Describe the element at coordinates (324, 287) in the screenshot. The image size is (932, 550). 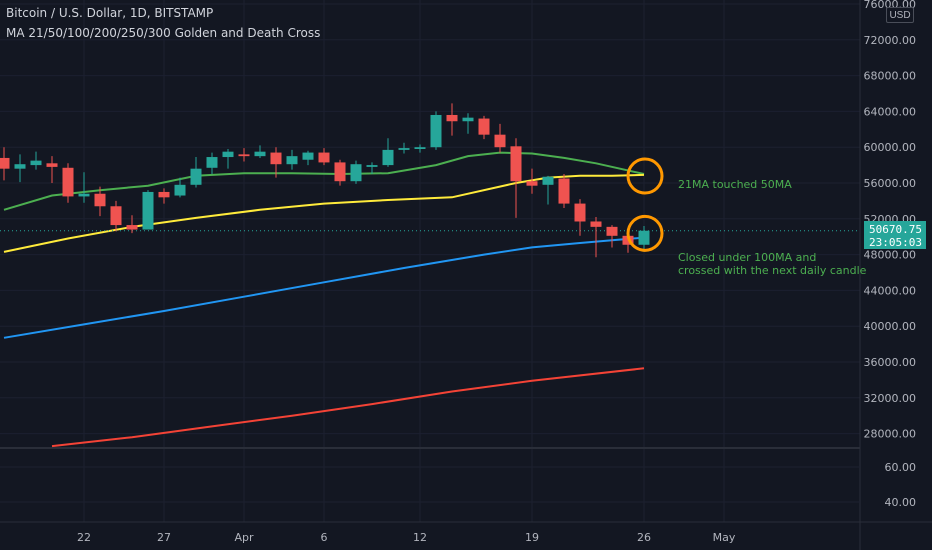
I see `ma-line-100ma` at that location.